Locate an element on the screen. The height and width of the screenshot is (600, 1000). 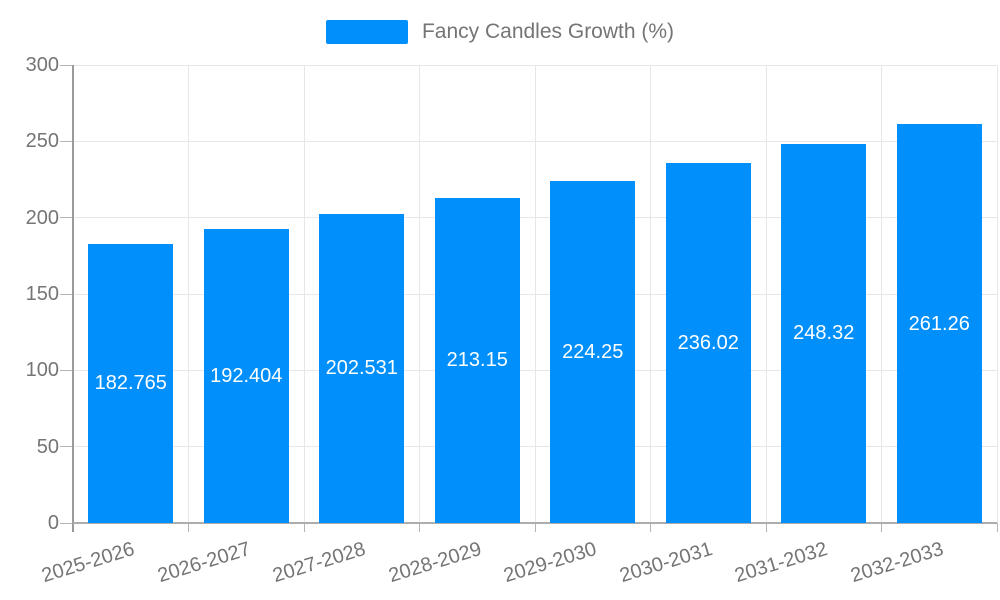
bar-value-label: 213.15 is located at coordinates (477, 360).